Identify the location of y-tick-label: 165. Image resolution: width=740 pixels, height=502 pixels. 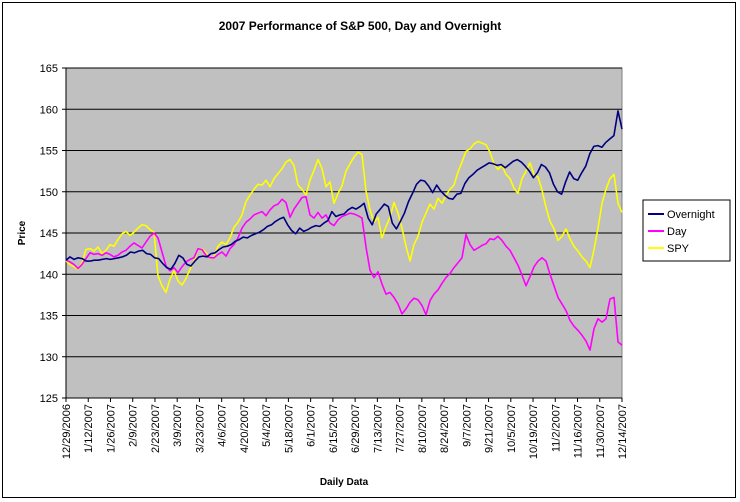
(49, 69).